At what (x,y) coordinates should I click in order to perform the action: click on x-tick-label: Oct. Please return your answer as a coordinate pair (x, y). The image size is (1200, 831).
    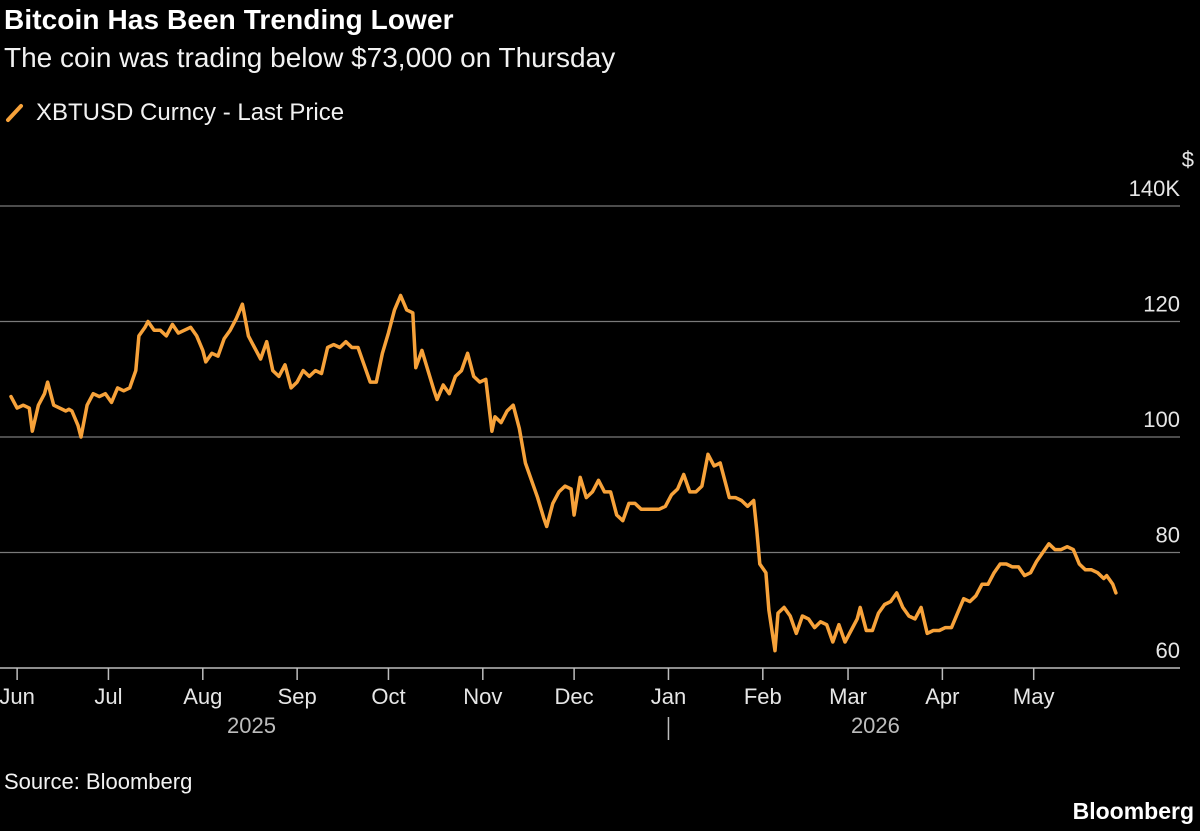
    Looking at the image, I should click on (388, 696).